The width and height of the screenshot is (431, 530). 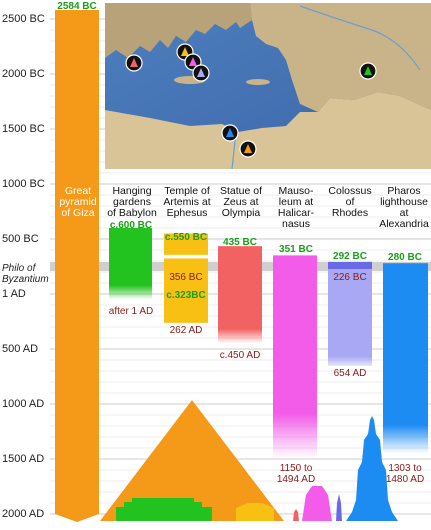 I want to click on colossus-silhouette, so click(x=339, y=507).